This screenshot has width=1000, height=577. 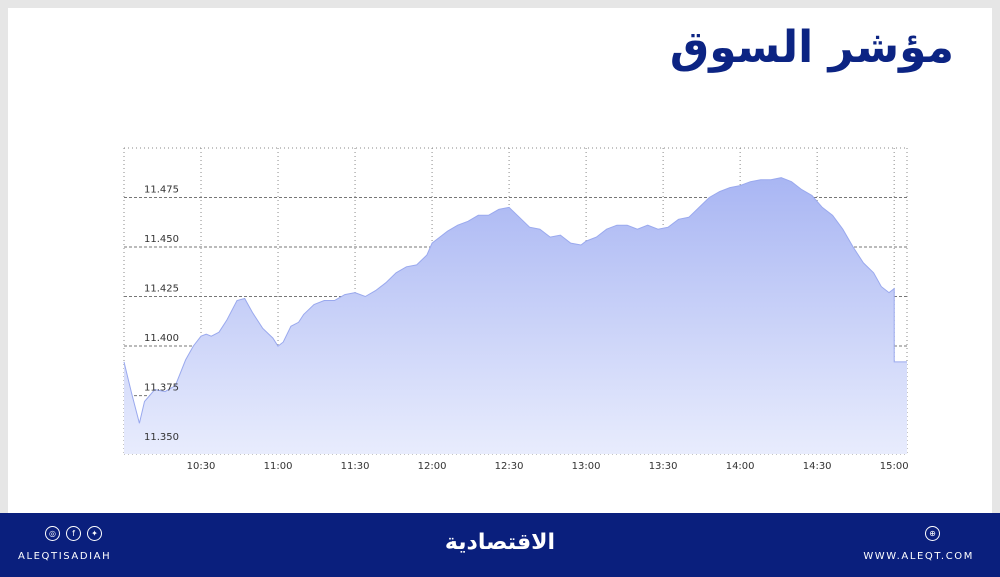 What do you see at coordinates (161, 314) in the screenshot?
I see `y-axis-labels: 11.350 11.375 11.400 11.425 11.450 11.475` at bounding box center [161, 314].